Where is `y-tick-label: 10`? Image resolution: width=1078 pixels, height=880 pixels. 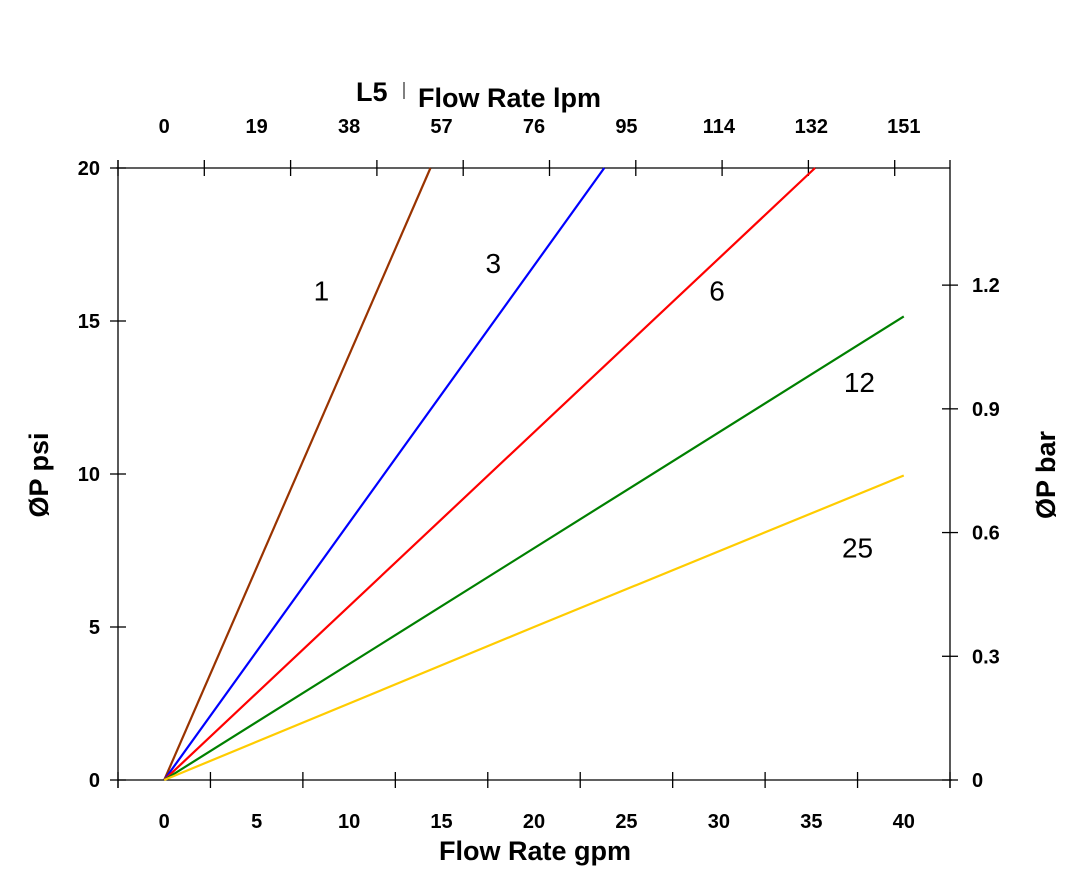
y-tick-label: 10 is located at coordinates (89, 475).